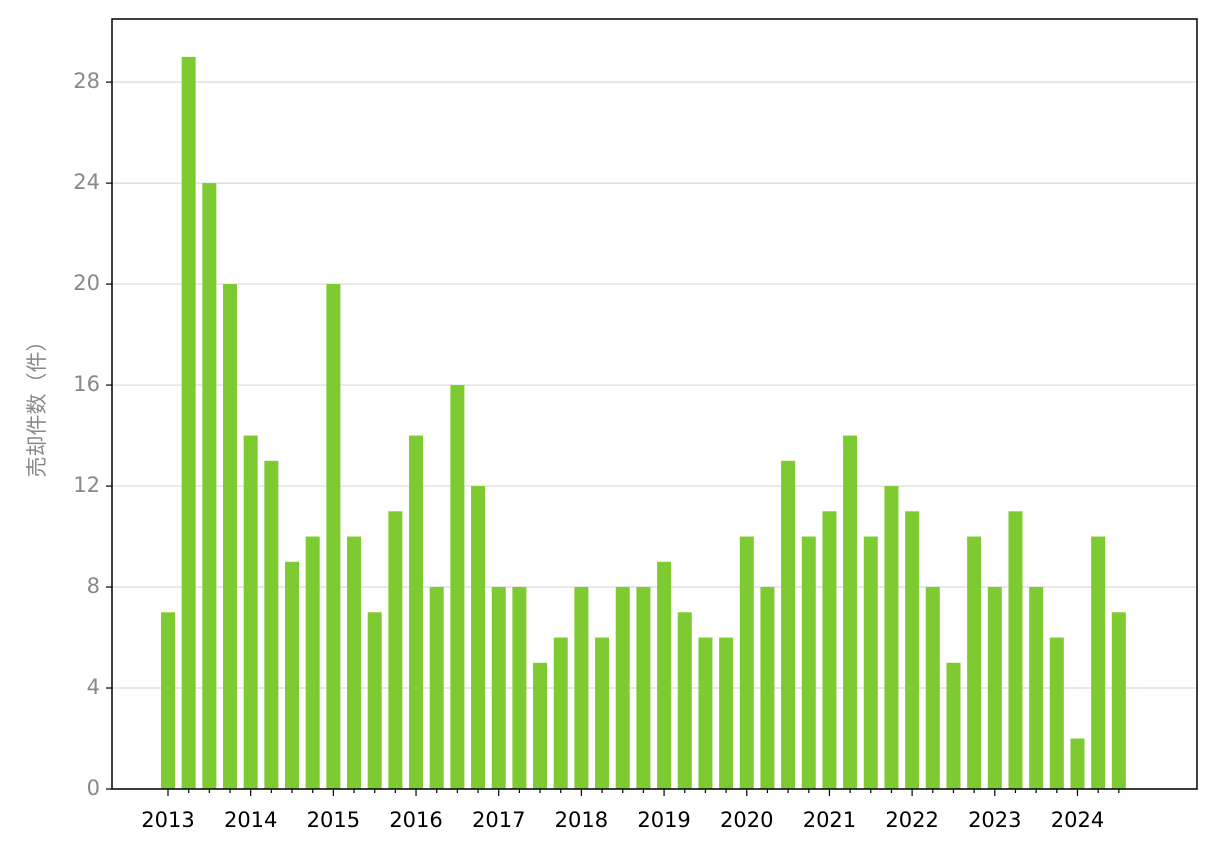 The image size is (1216, 855). Describe the element at coordinates (581, 820) in the screenshot. I see `x-tick-label: 2018` at that location.